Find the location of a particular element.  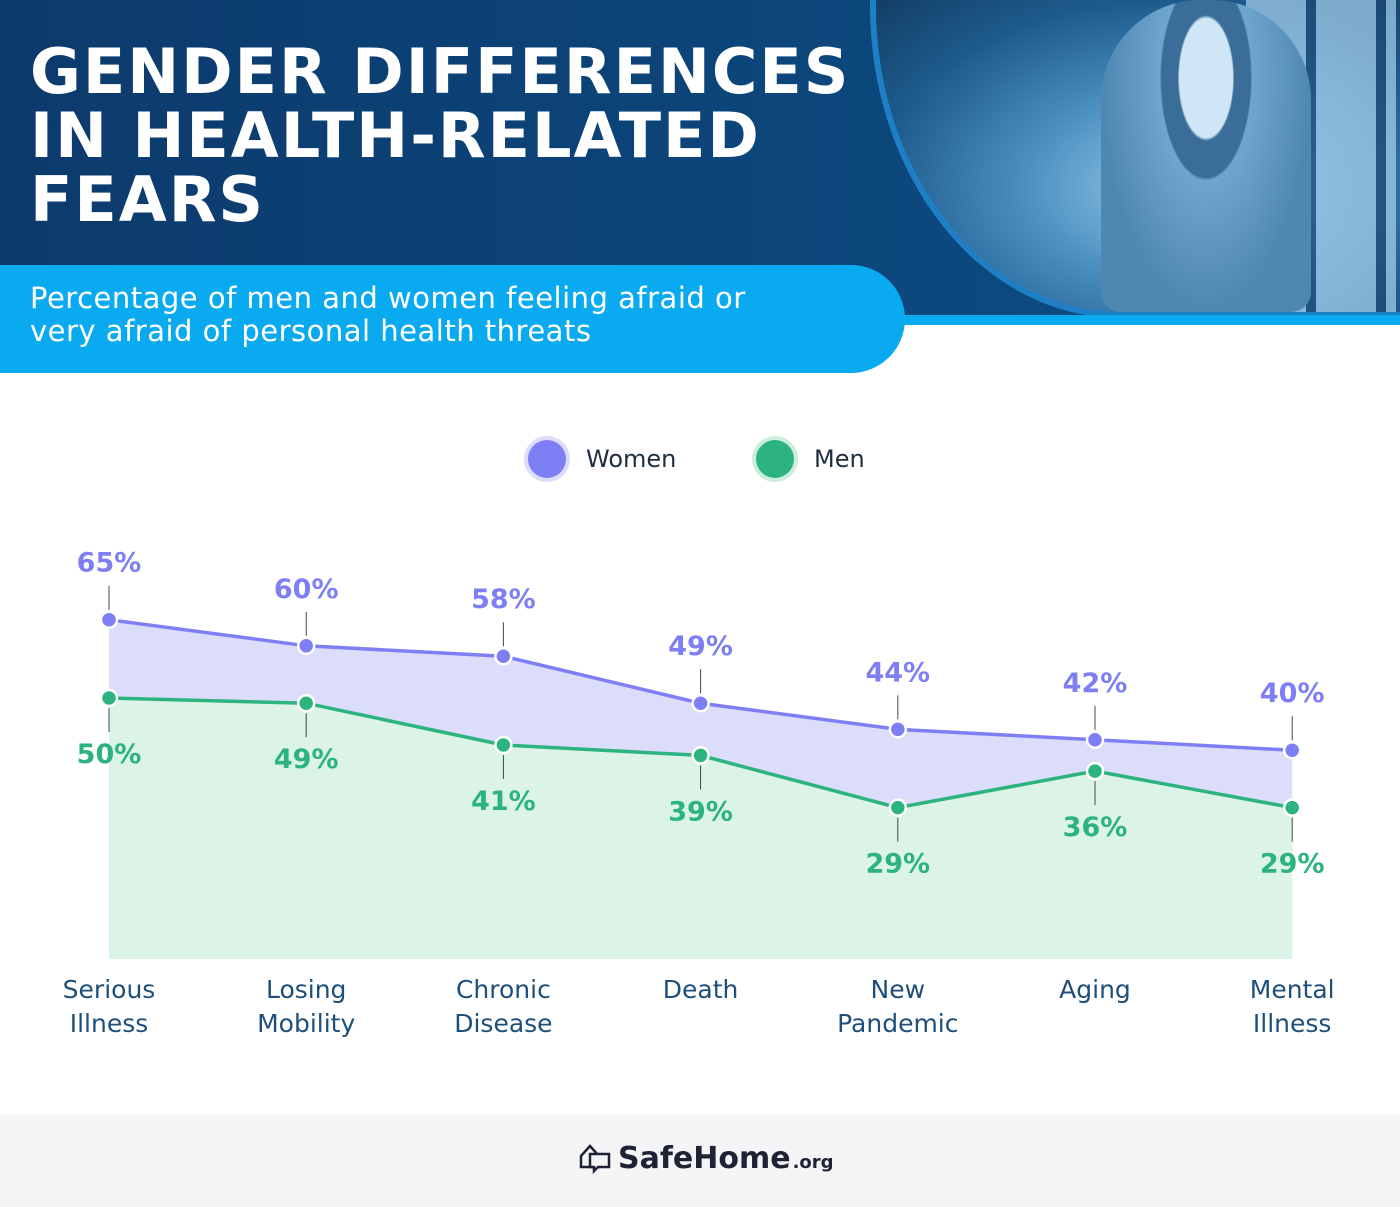

header-photo is located at coordinates (1135, 159).